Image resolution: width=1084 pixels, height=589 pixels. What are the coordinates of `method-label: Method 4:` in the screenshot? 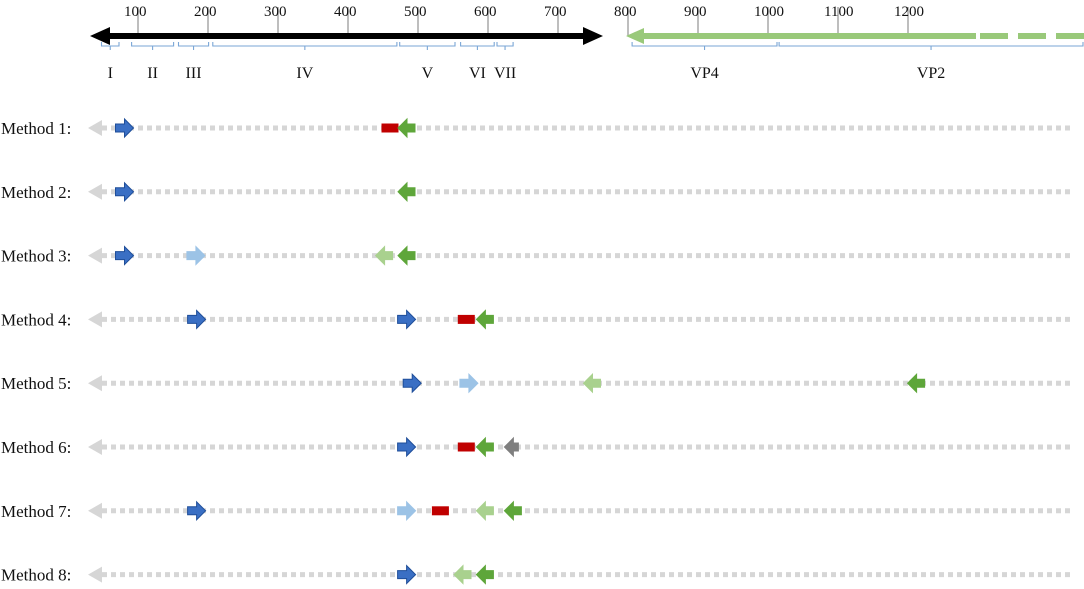 It's located at (36, 319).